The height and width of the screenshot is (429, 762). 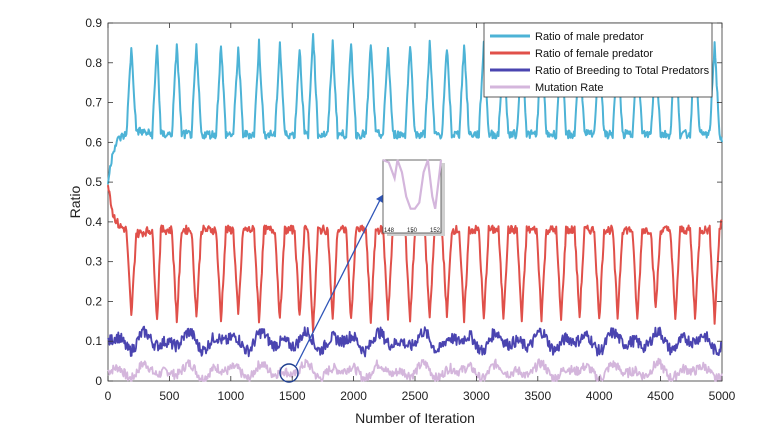 I want to click on inset-series, so click(x=412, y=184).